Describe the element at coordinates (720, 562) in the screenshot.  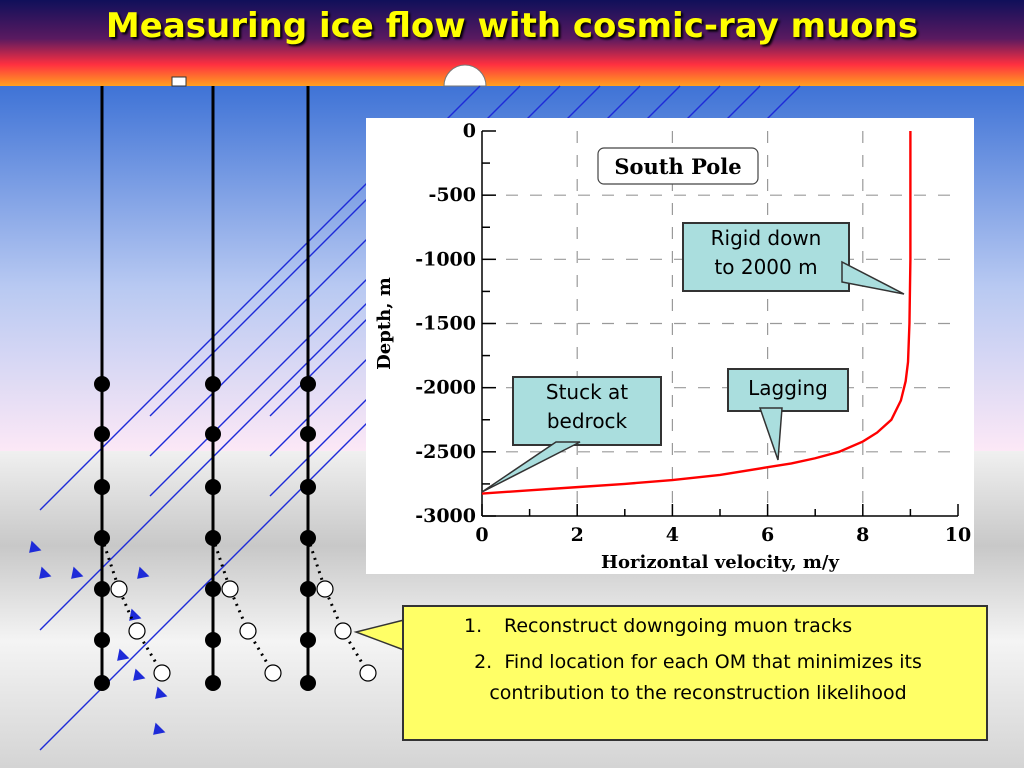
I see `x-axis-label: Horizontal velocity, m/y` at that location.